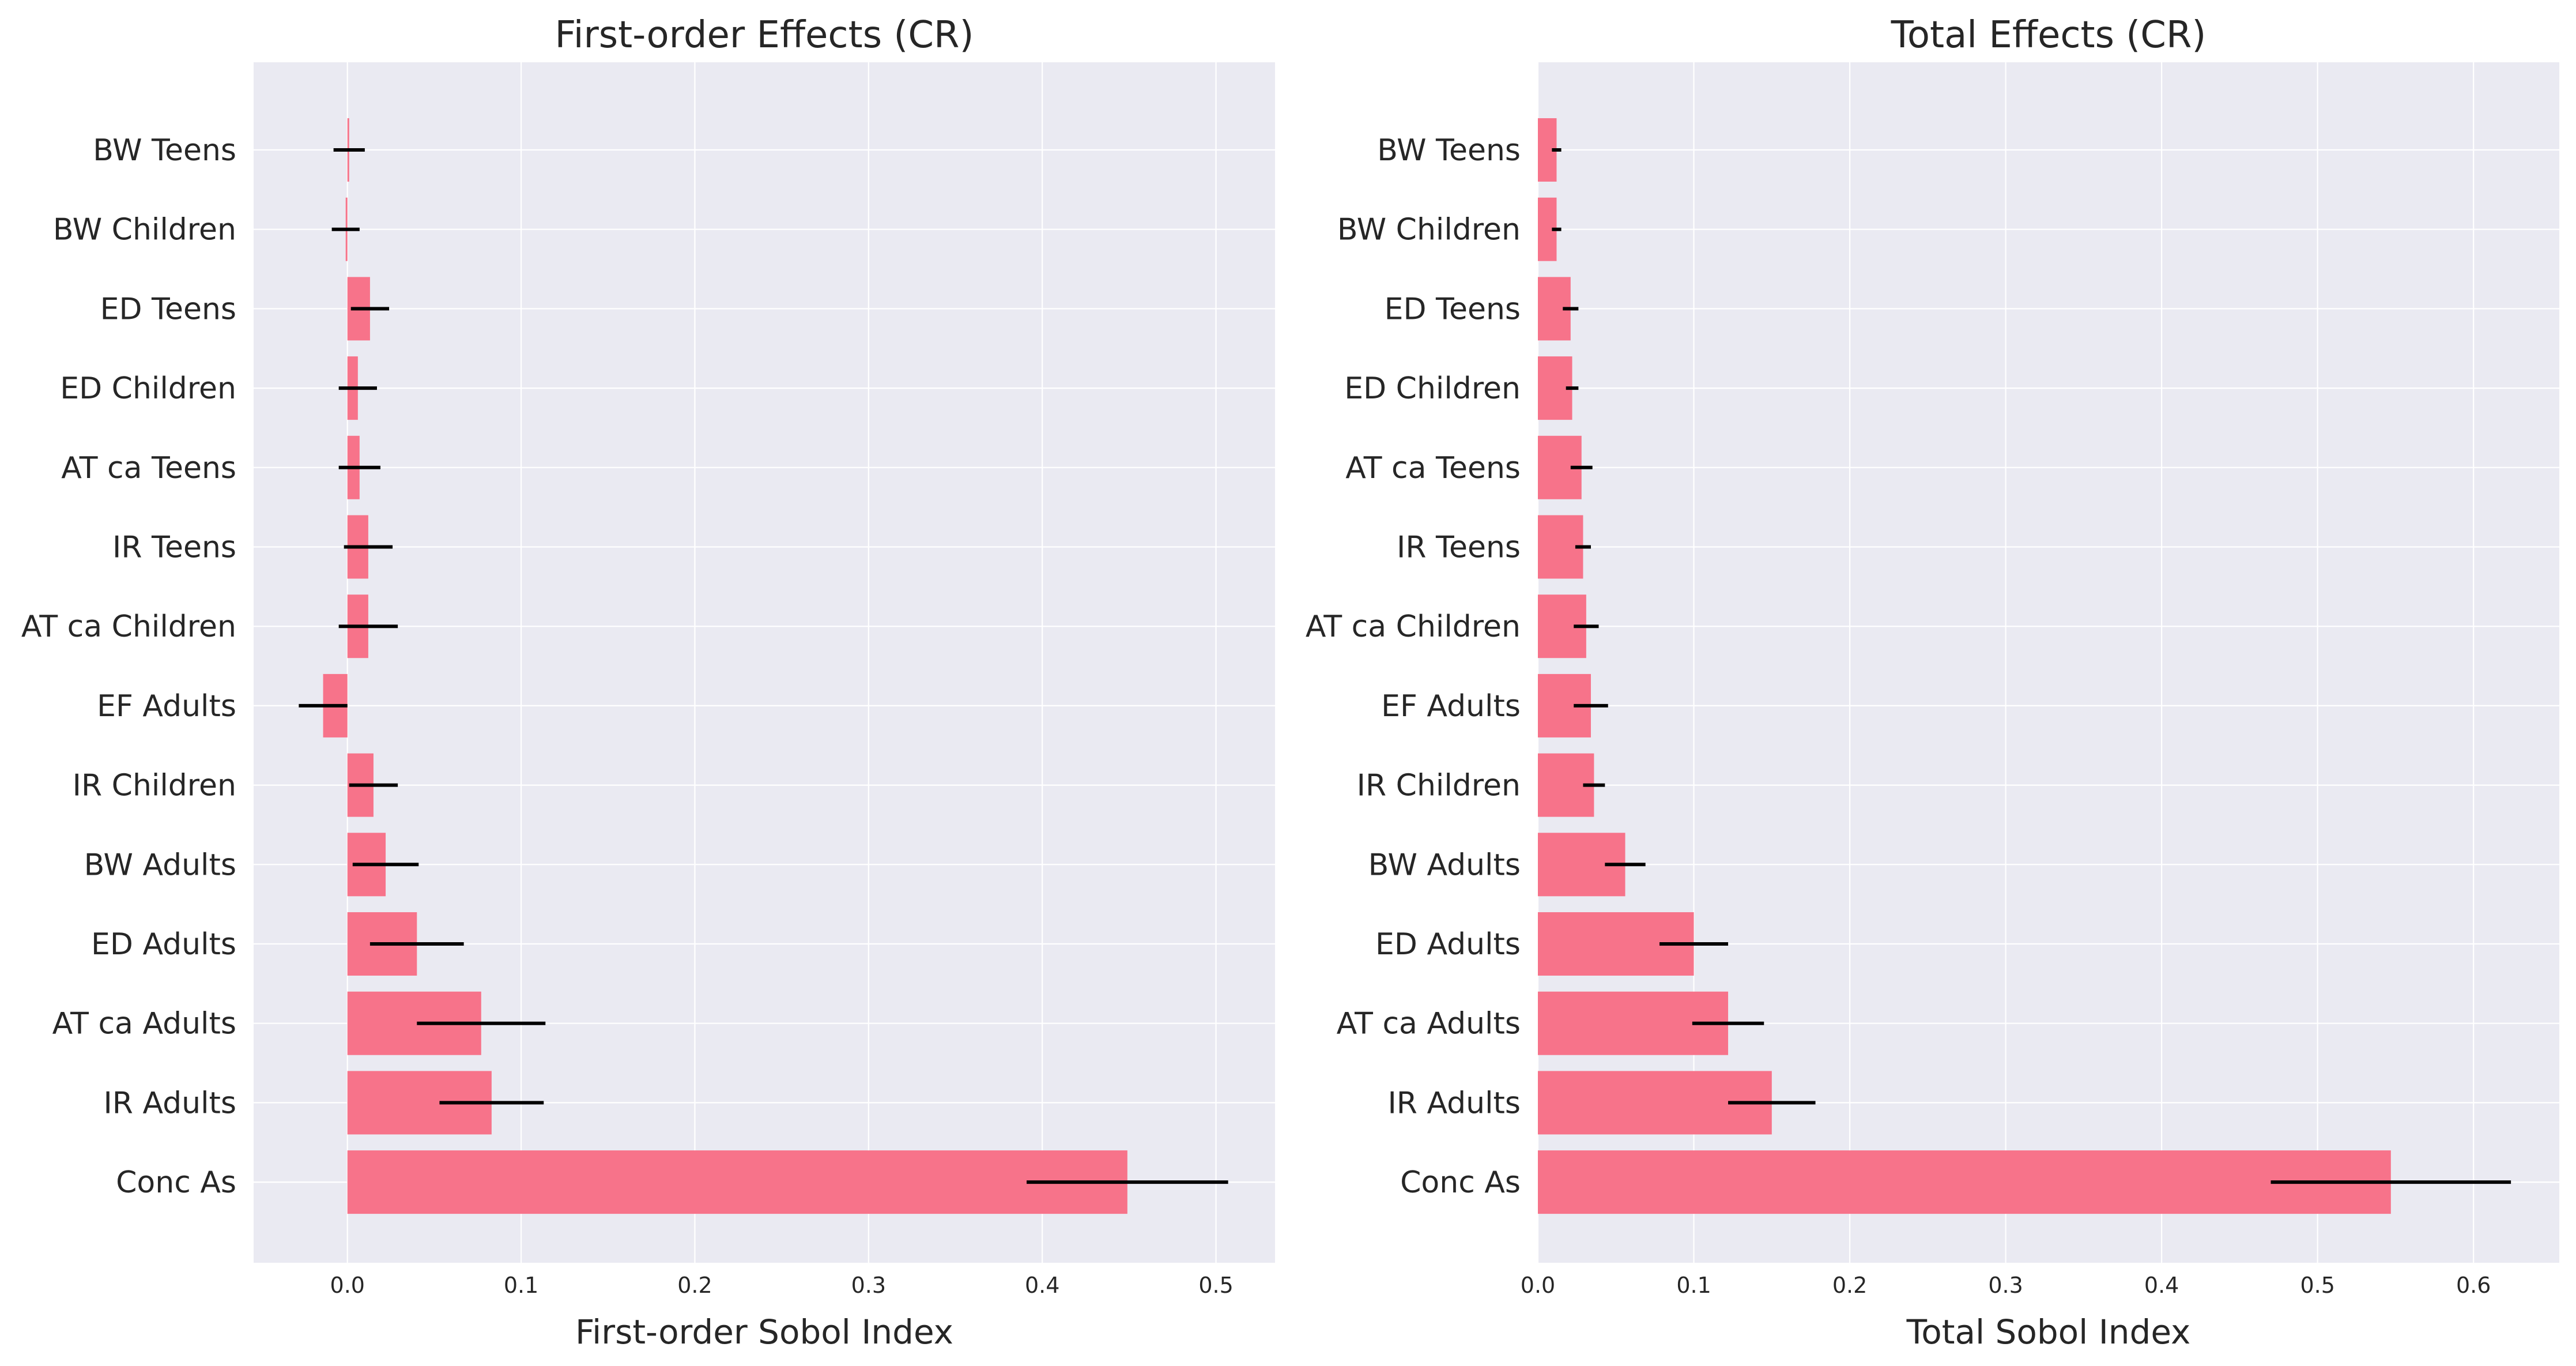  What do you see at coordinates (347, 1286) in the screenshot?
I see `first-order-x-tick-label: 0.0` at bounding box center [347, 1286].